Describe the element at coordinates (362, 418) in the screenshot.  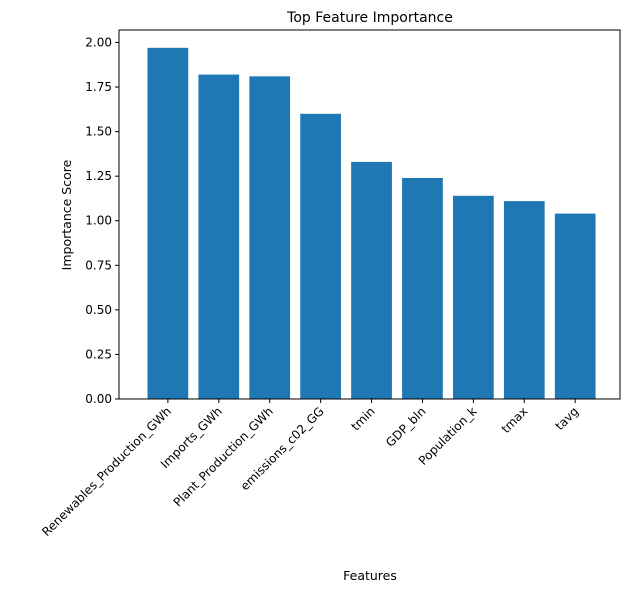
I see `x-tick-label-5: tmin` at that location.